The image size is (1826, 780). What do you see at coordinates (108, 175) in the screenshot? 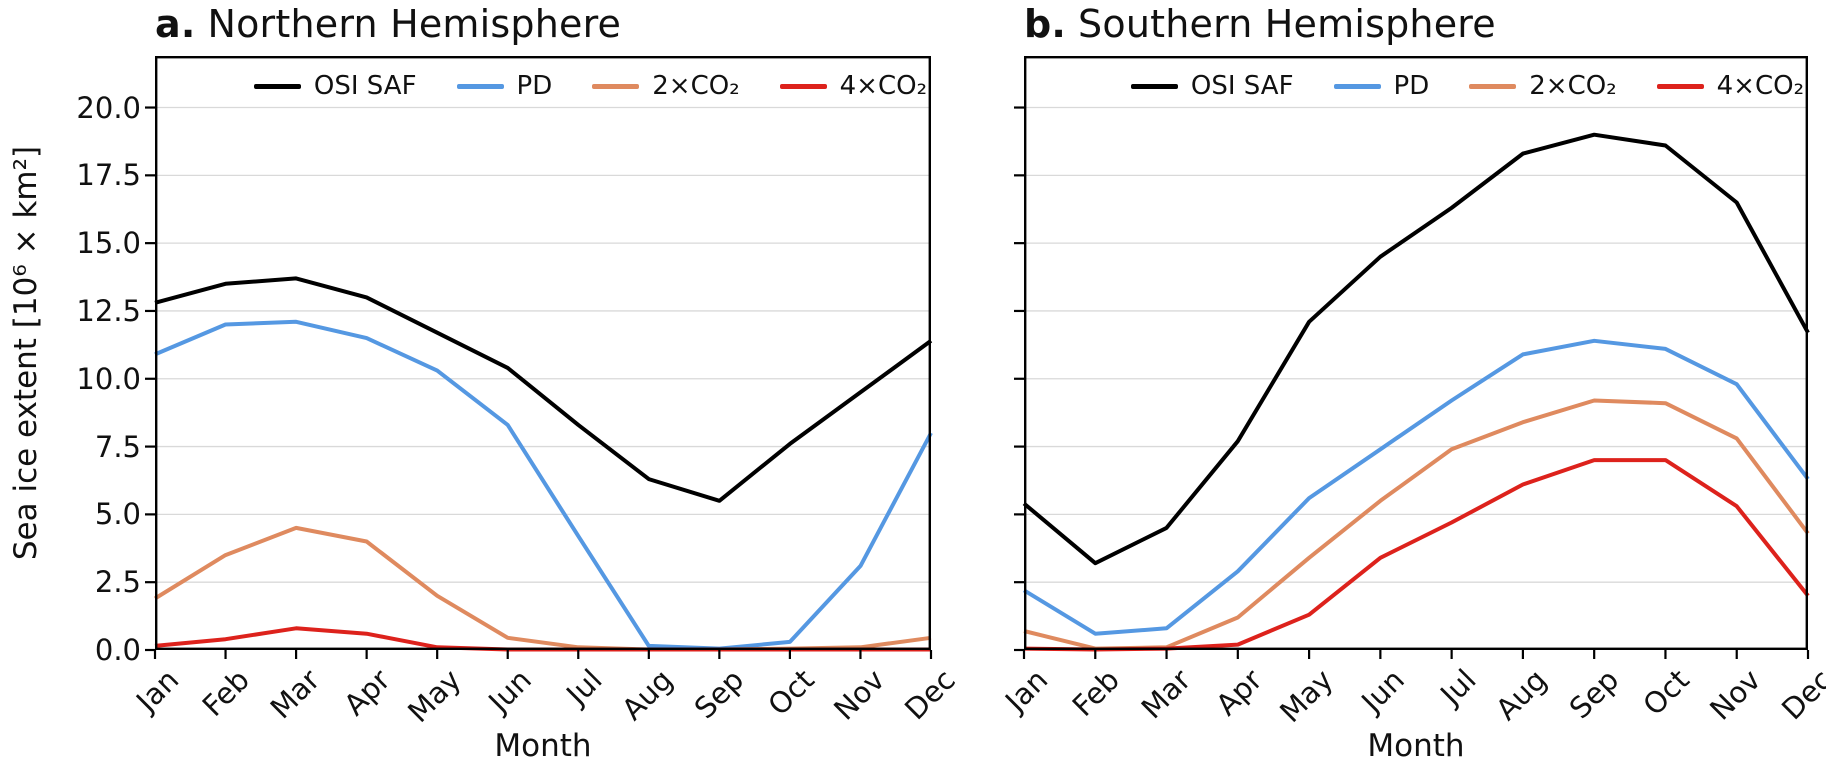
I see `y-tick-label: 17.5` at bounding box center [108, 175].